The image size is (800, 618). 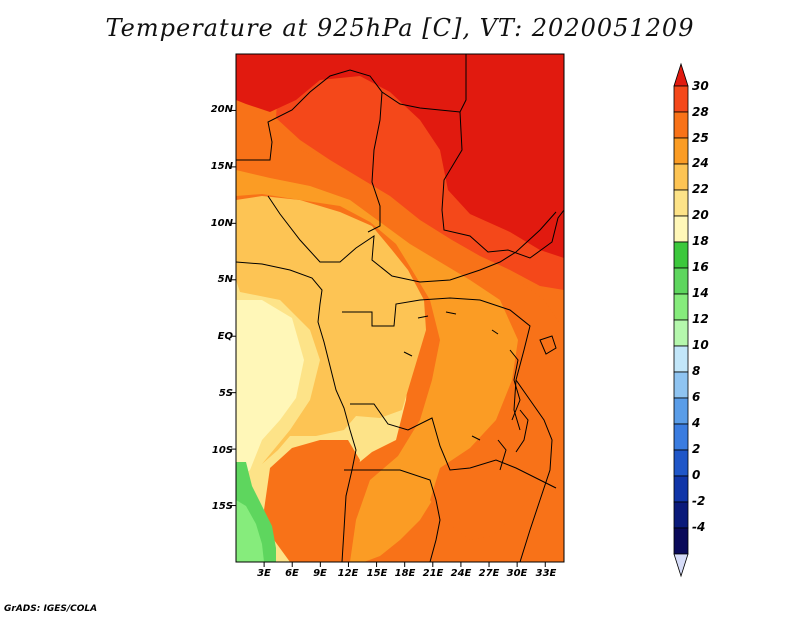 What do you see at coordinates (700, 267) in the screenshot?
I see `colorbar-label-16: 16` at bounding box center [700, 267].